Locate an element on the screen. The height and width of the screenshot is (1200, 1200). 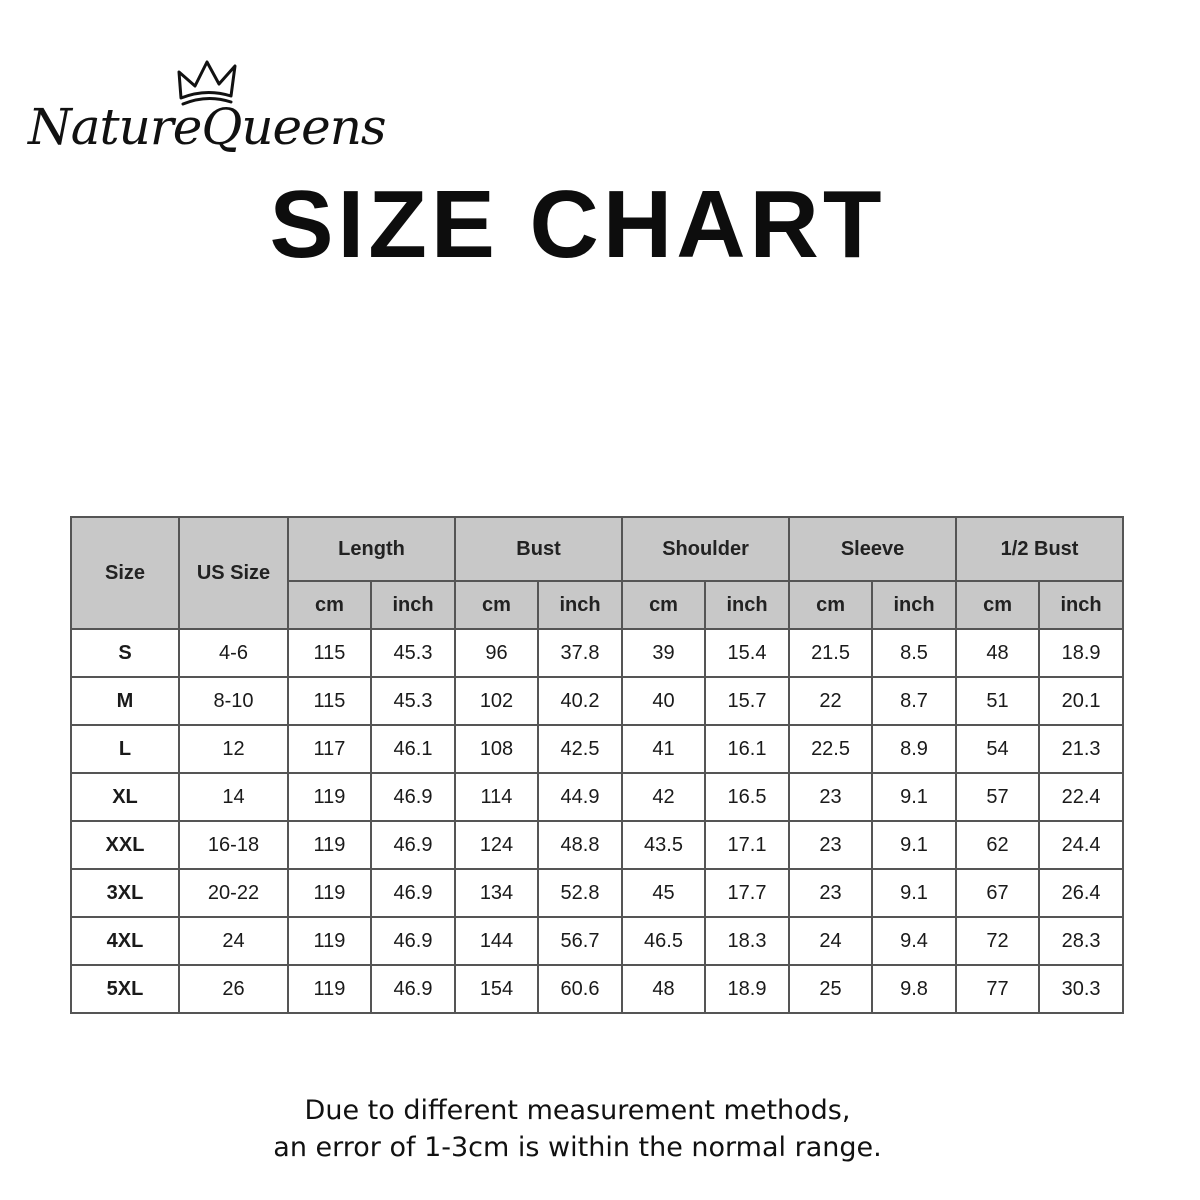
table-cell: 52.8 is located at coordinates (580, 893).